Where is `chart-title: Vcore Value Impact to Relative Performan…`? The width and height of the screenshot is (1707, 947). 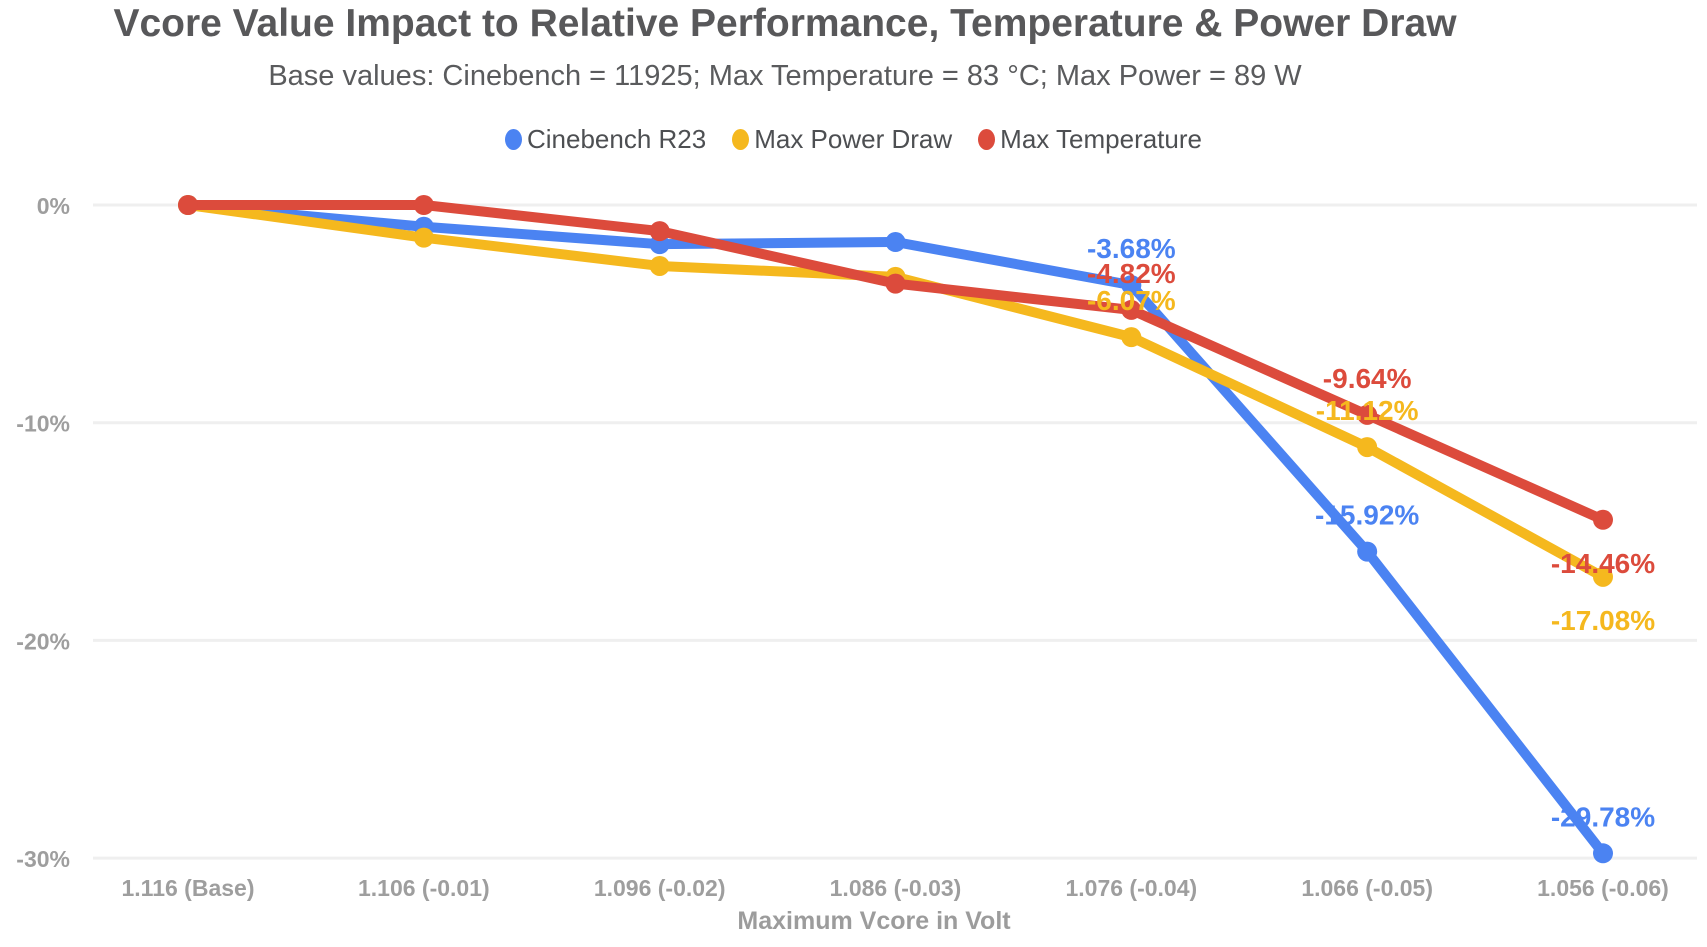 chart-title: Vcore Value Impact to Relative Performan… is located at coordinates (785, 23).